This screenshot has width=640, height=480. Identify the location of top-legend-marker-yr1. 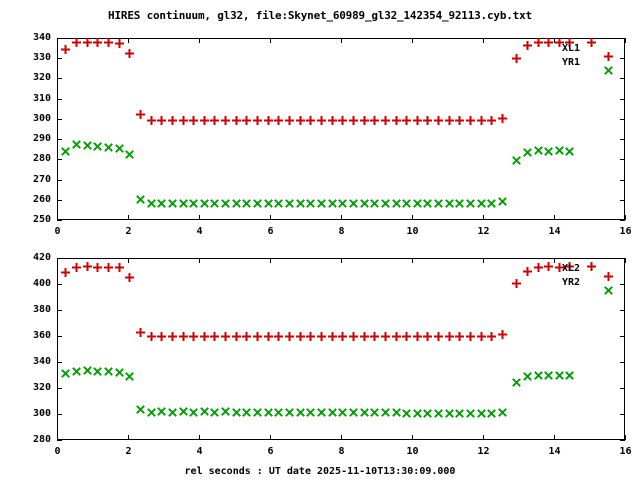
(608, 67).